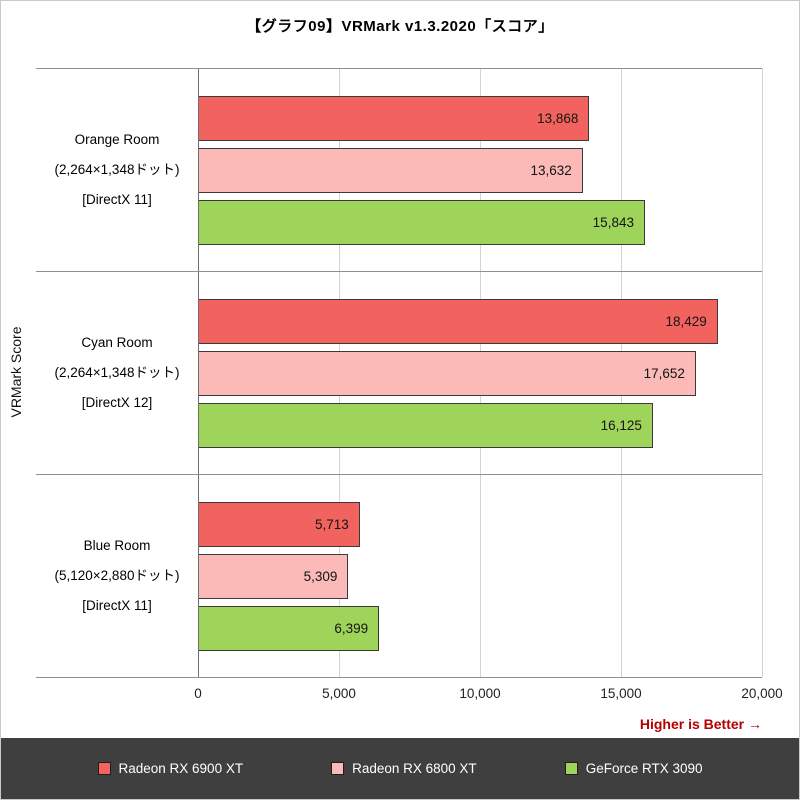 This screenshot has width=800, height=800. Describe the element at coordinates (339, 693) in the screenshot. I see `x-tick-label: 5,000` at that location.